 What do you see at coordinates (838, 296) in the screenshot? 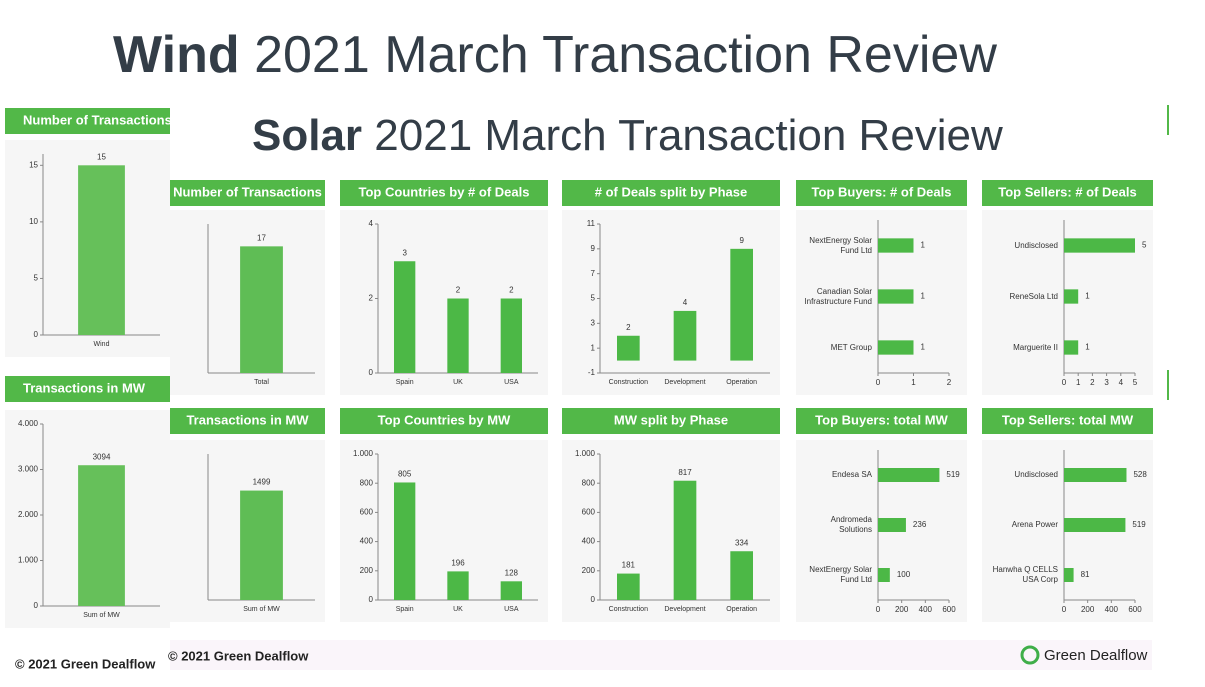
I see `y-tick-label-box: Canadian Solar Infrastructure Fund` at bounding box center [838, 296].